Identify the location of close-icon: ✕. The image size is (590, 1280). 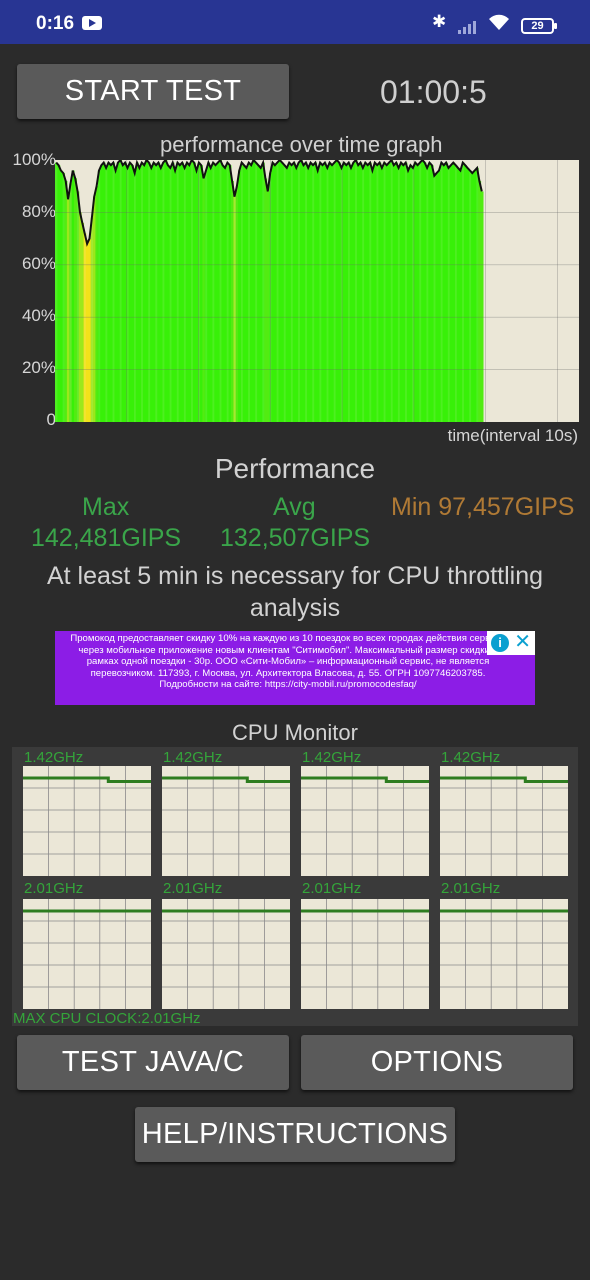
(522, 642).